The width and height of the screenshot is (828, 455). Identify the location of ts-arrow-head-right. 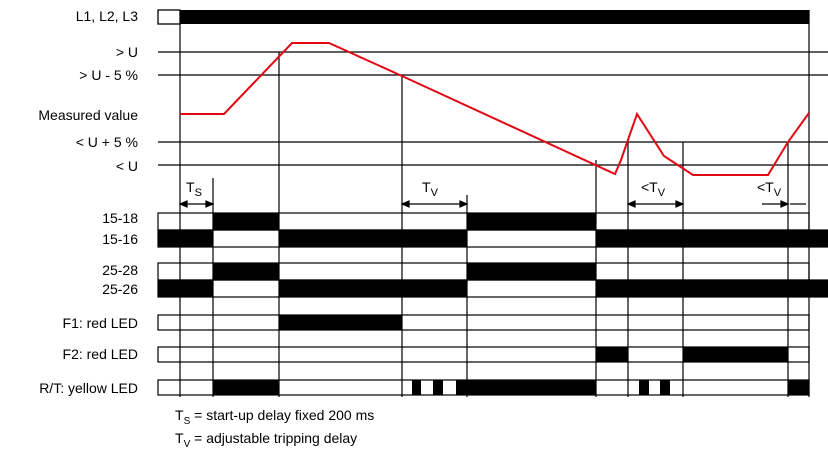
(210, 204).